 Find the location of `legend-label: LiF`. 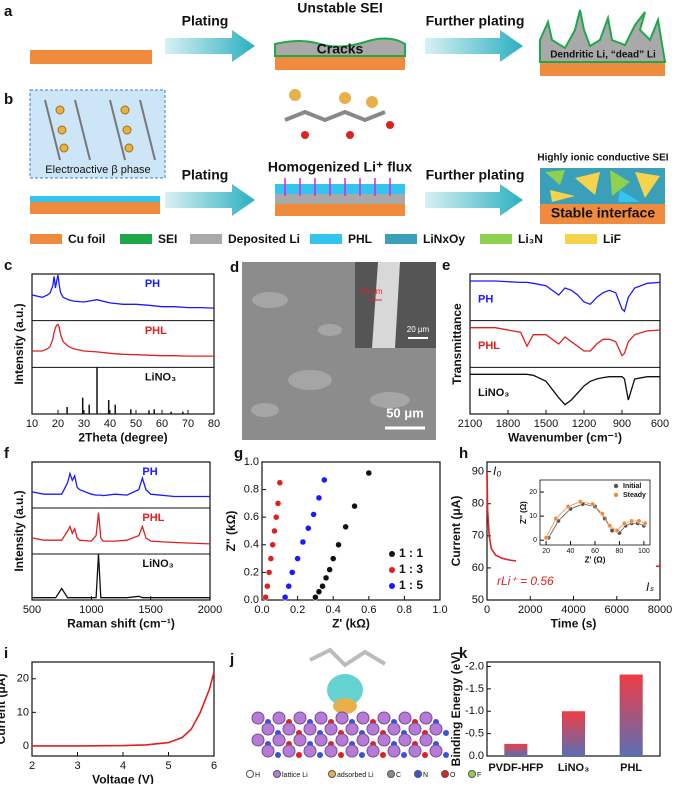

legend-label: LiF is located at coordinates (612, 239).